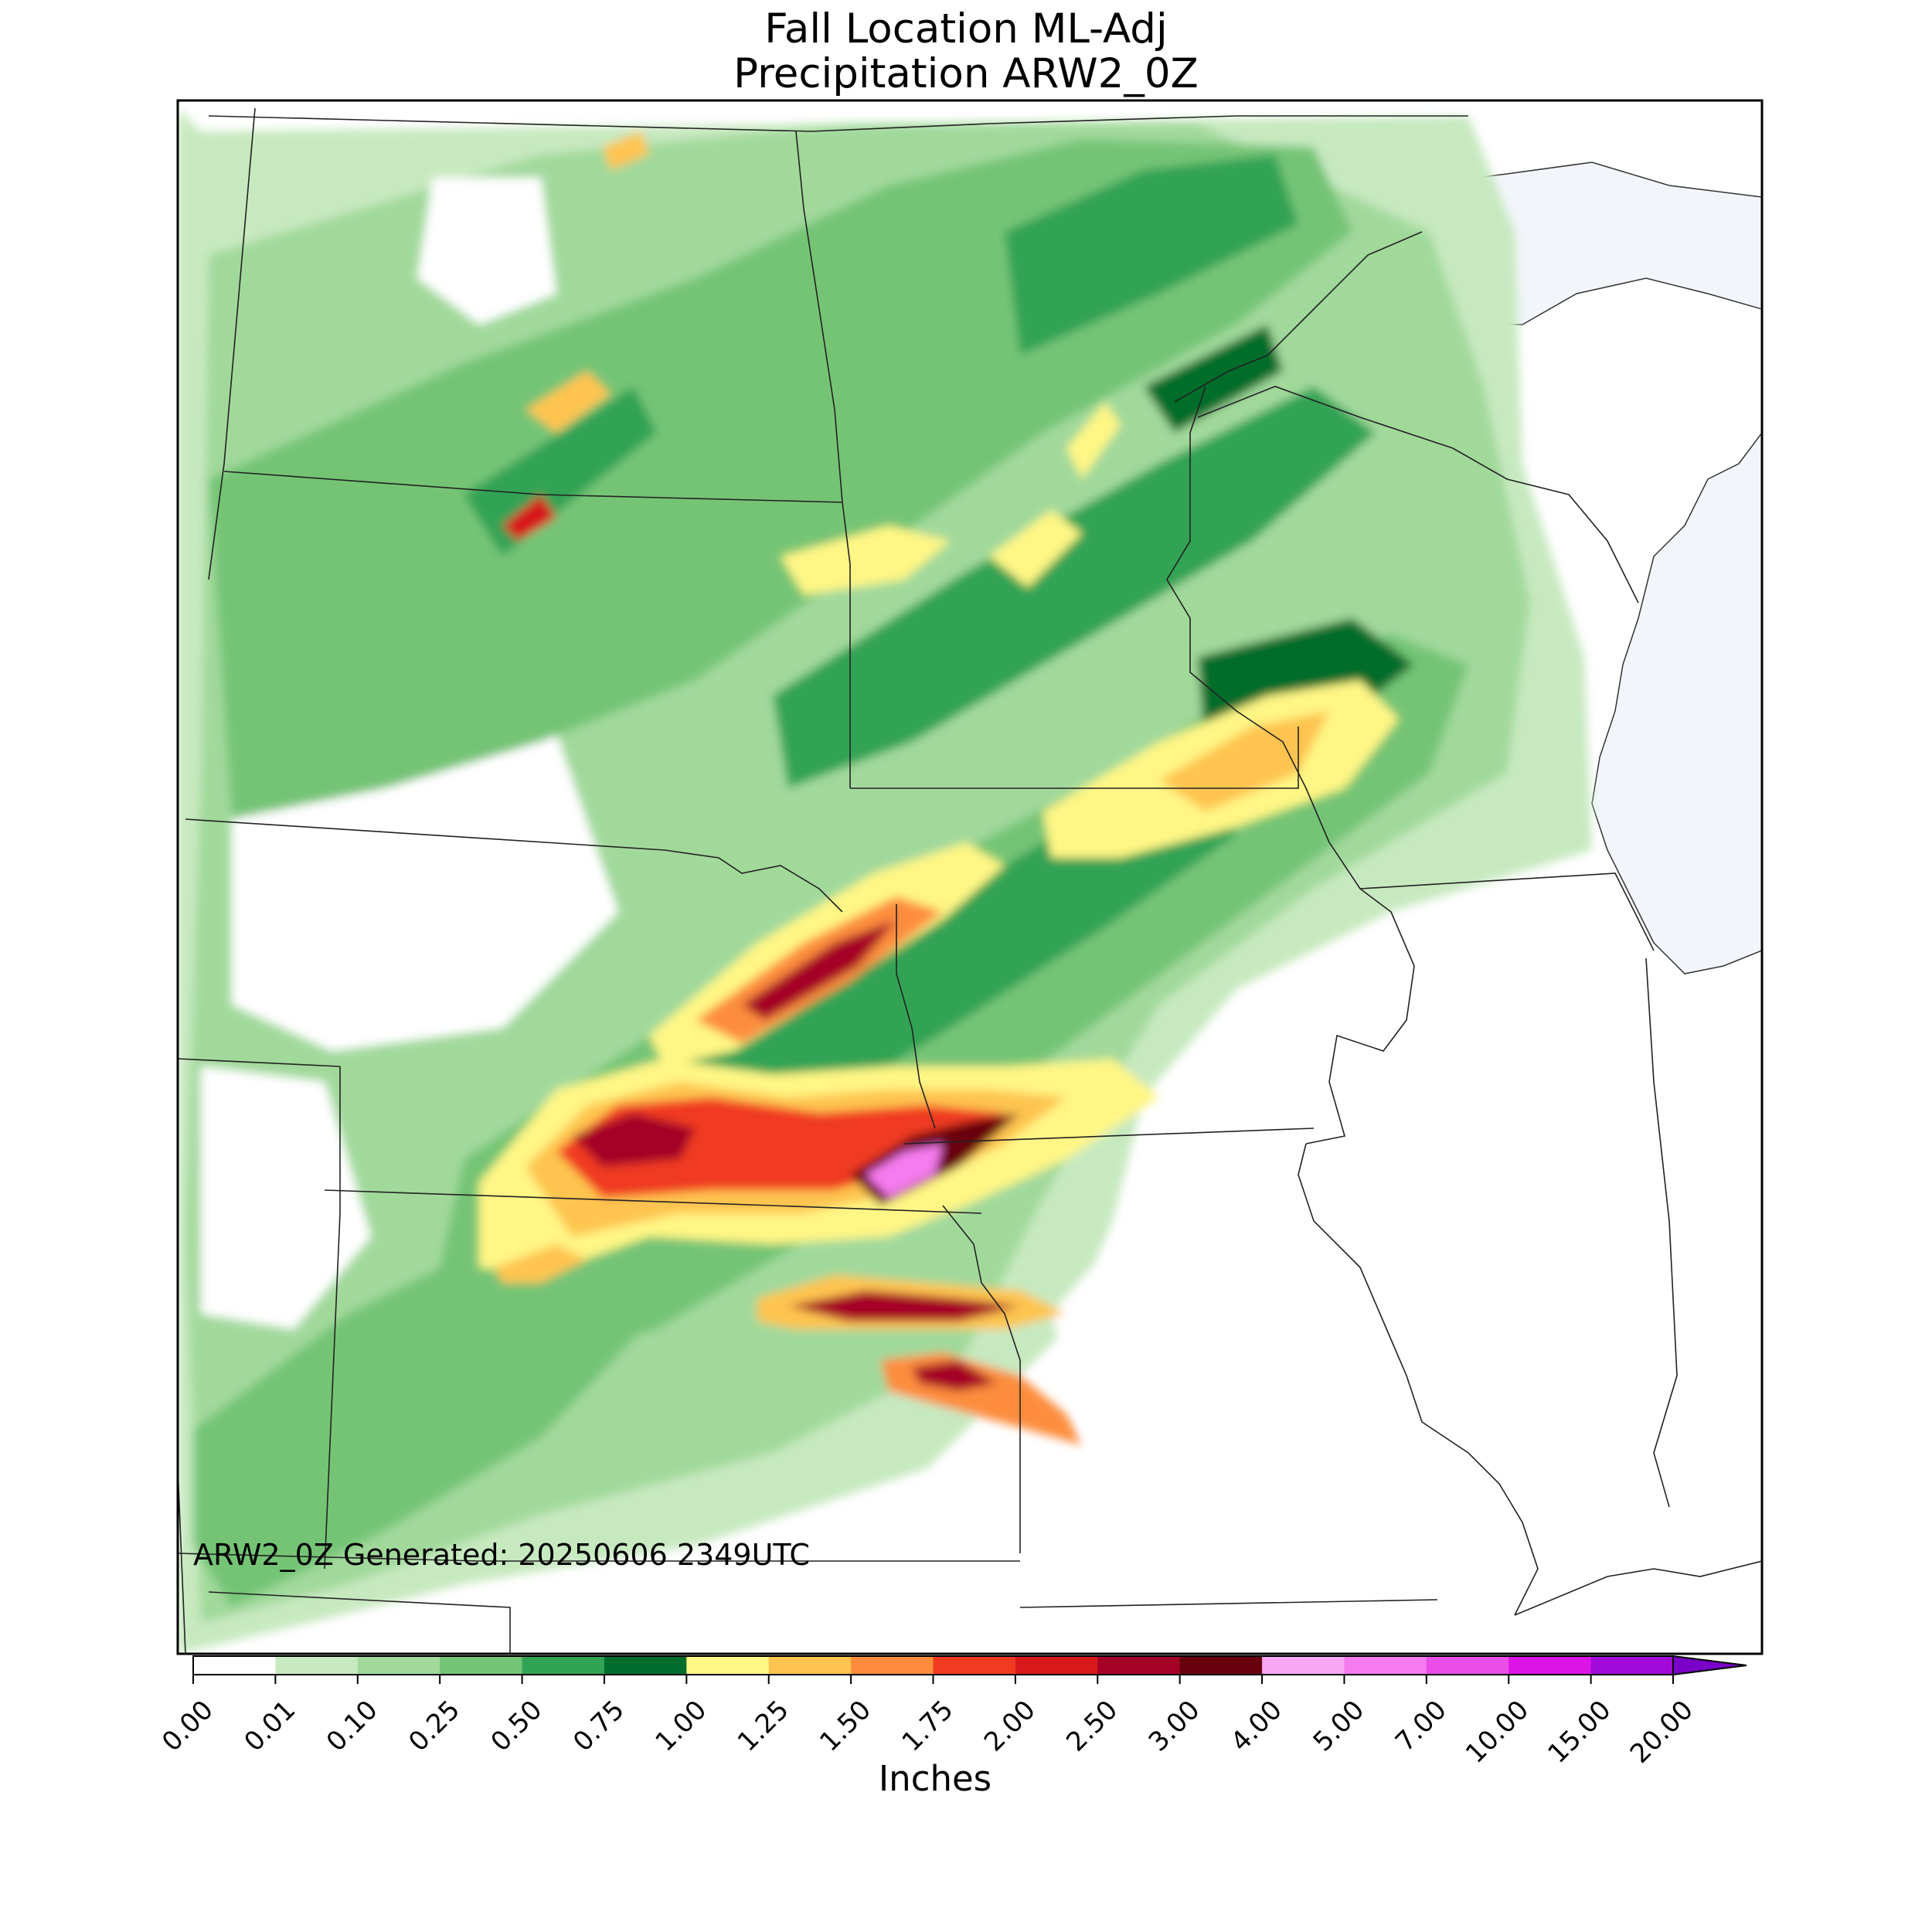 The width and height of the screenshot is (1932, 1932). I want to click on canada-border, so click(838, 124).